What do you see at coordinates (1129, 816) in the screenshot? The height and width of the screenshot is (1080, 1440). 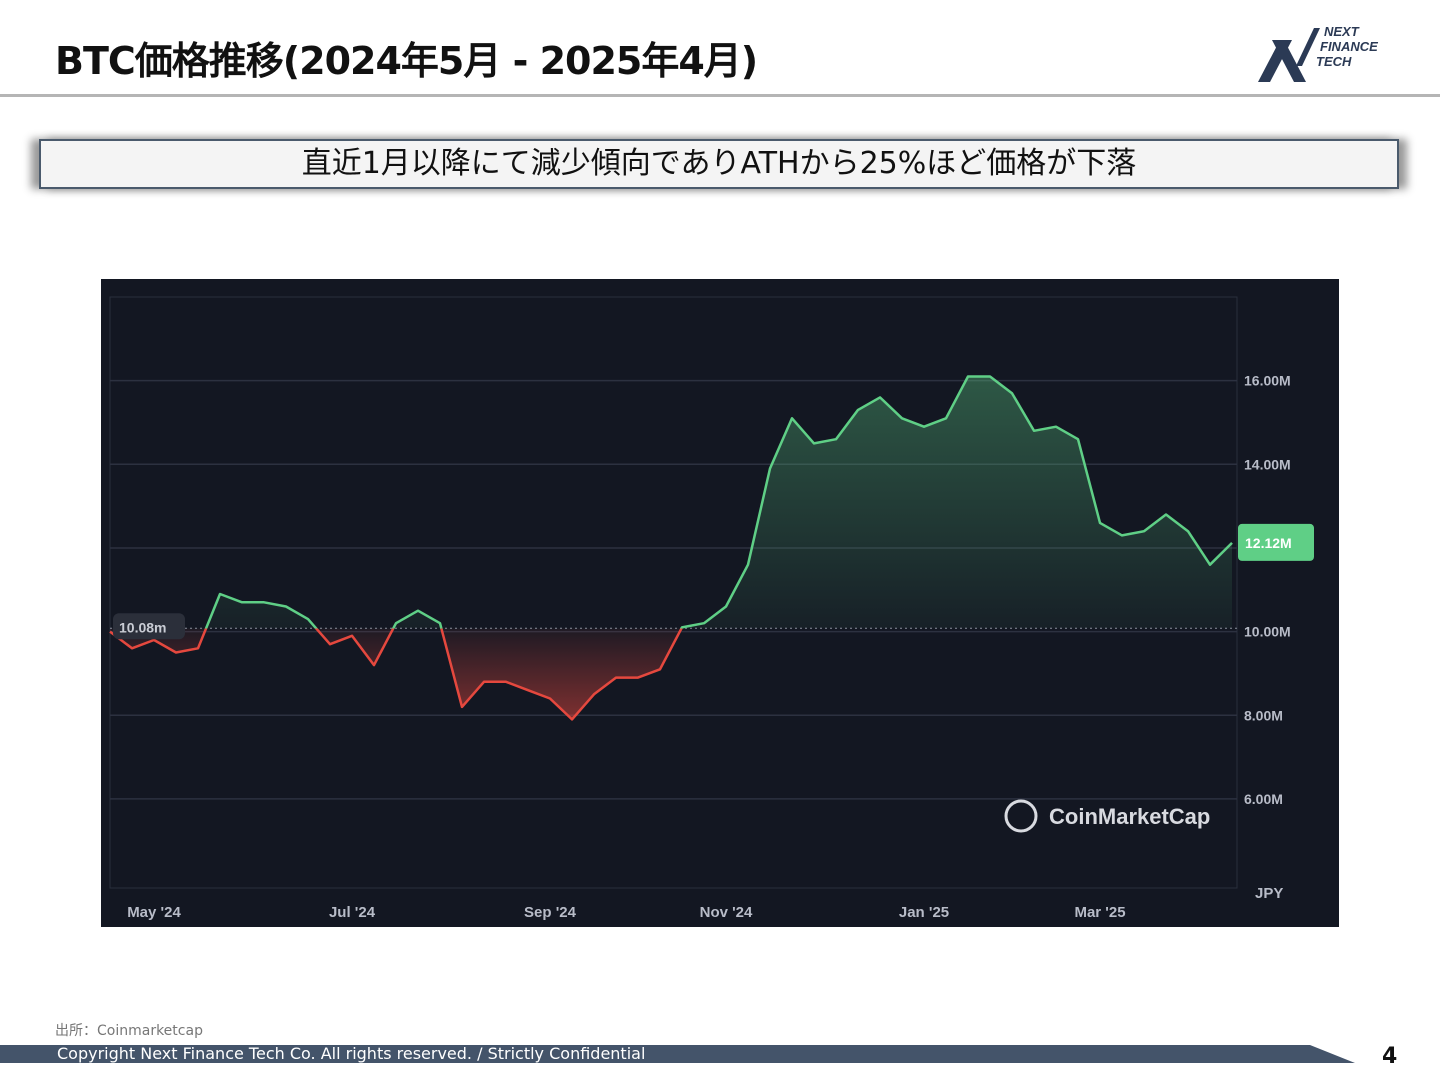 I see `watermark: CoinMarketCap` at bounding box center [1129, 816].